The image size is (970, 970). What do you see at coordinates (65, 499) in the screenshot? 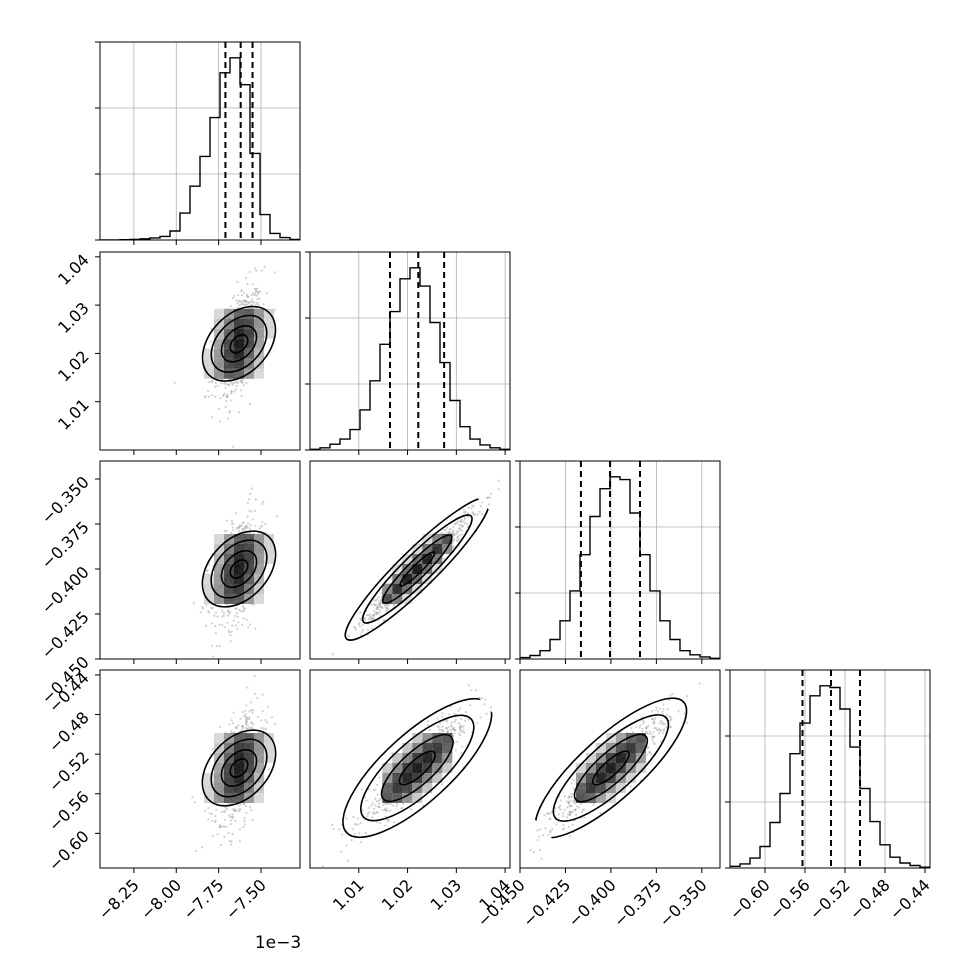
I see `y-tick-label: −0.350` at bounding box center [65, 499].